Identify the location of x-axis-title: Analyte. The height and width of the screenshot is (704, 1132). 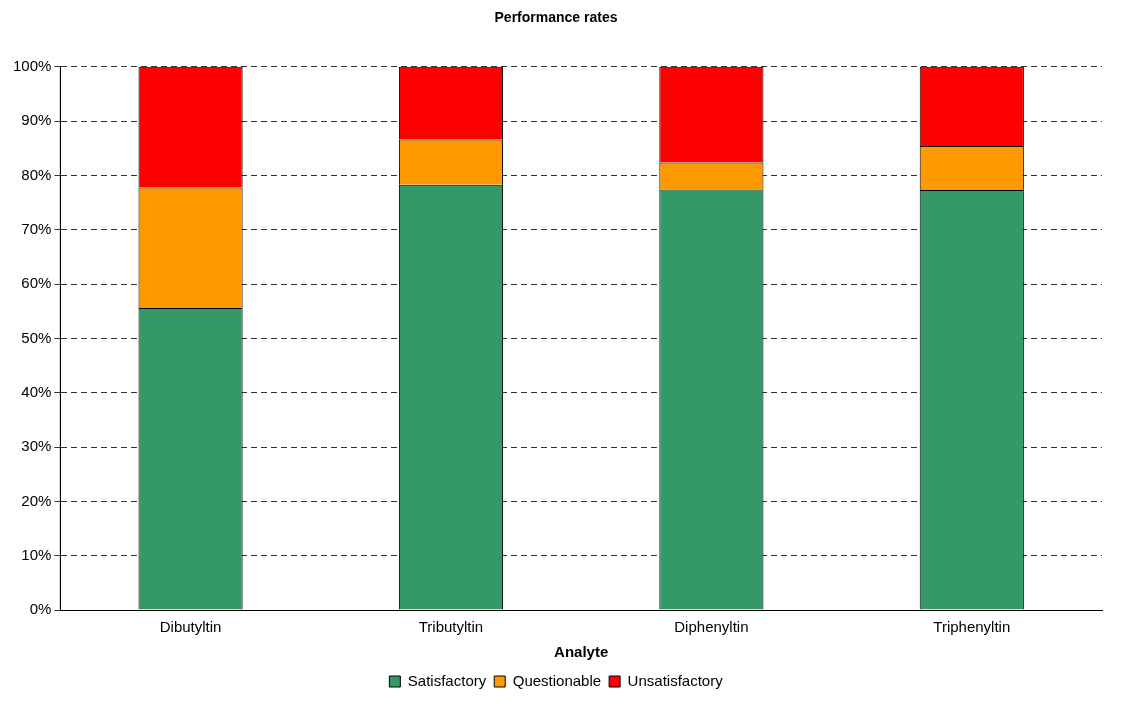
(581, 652).